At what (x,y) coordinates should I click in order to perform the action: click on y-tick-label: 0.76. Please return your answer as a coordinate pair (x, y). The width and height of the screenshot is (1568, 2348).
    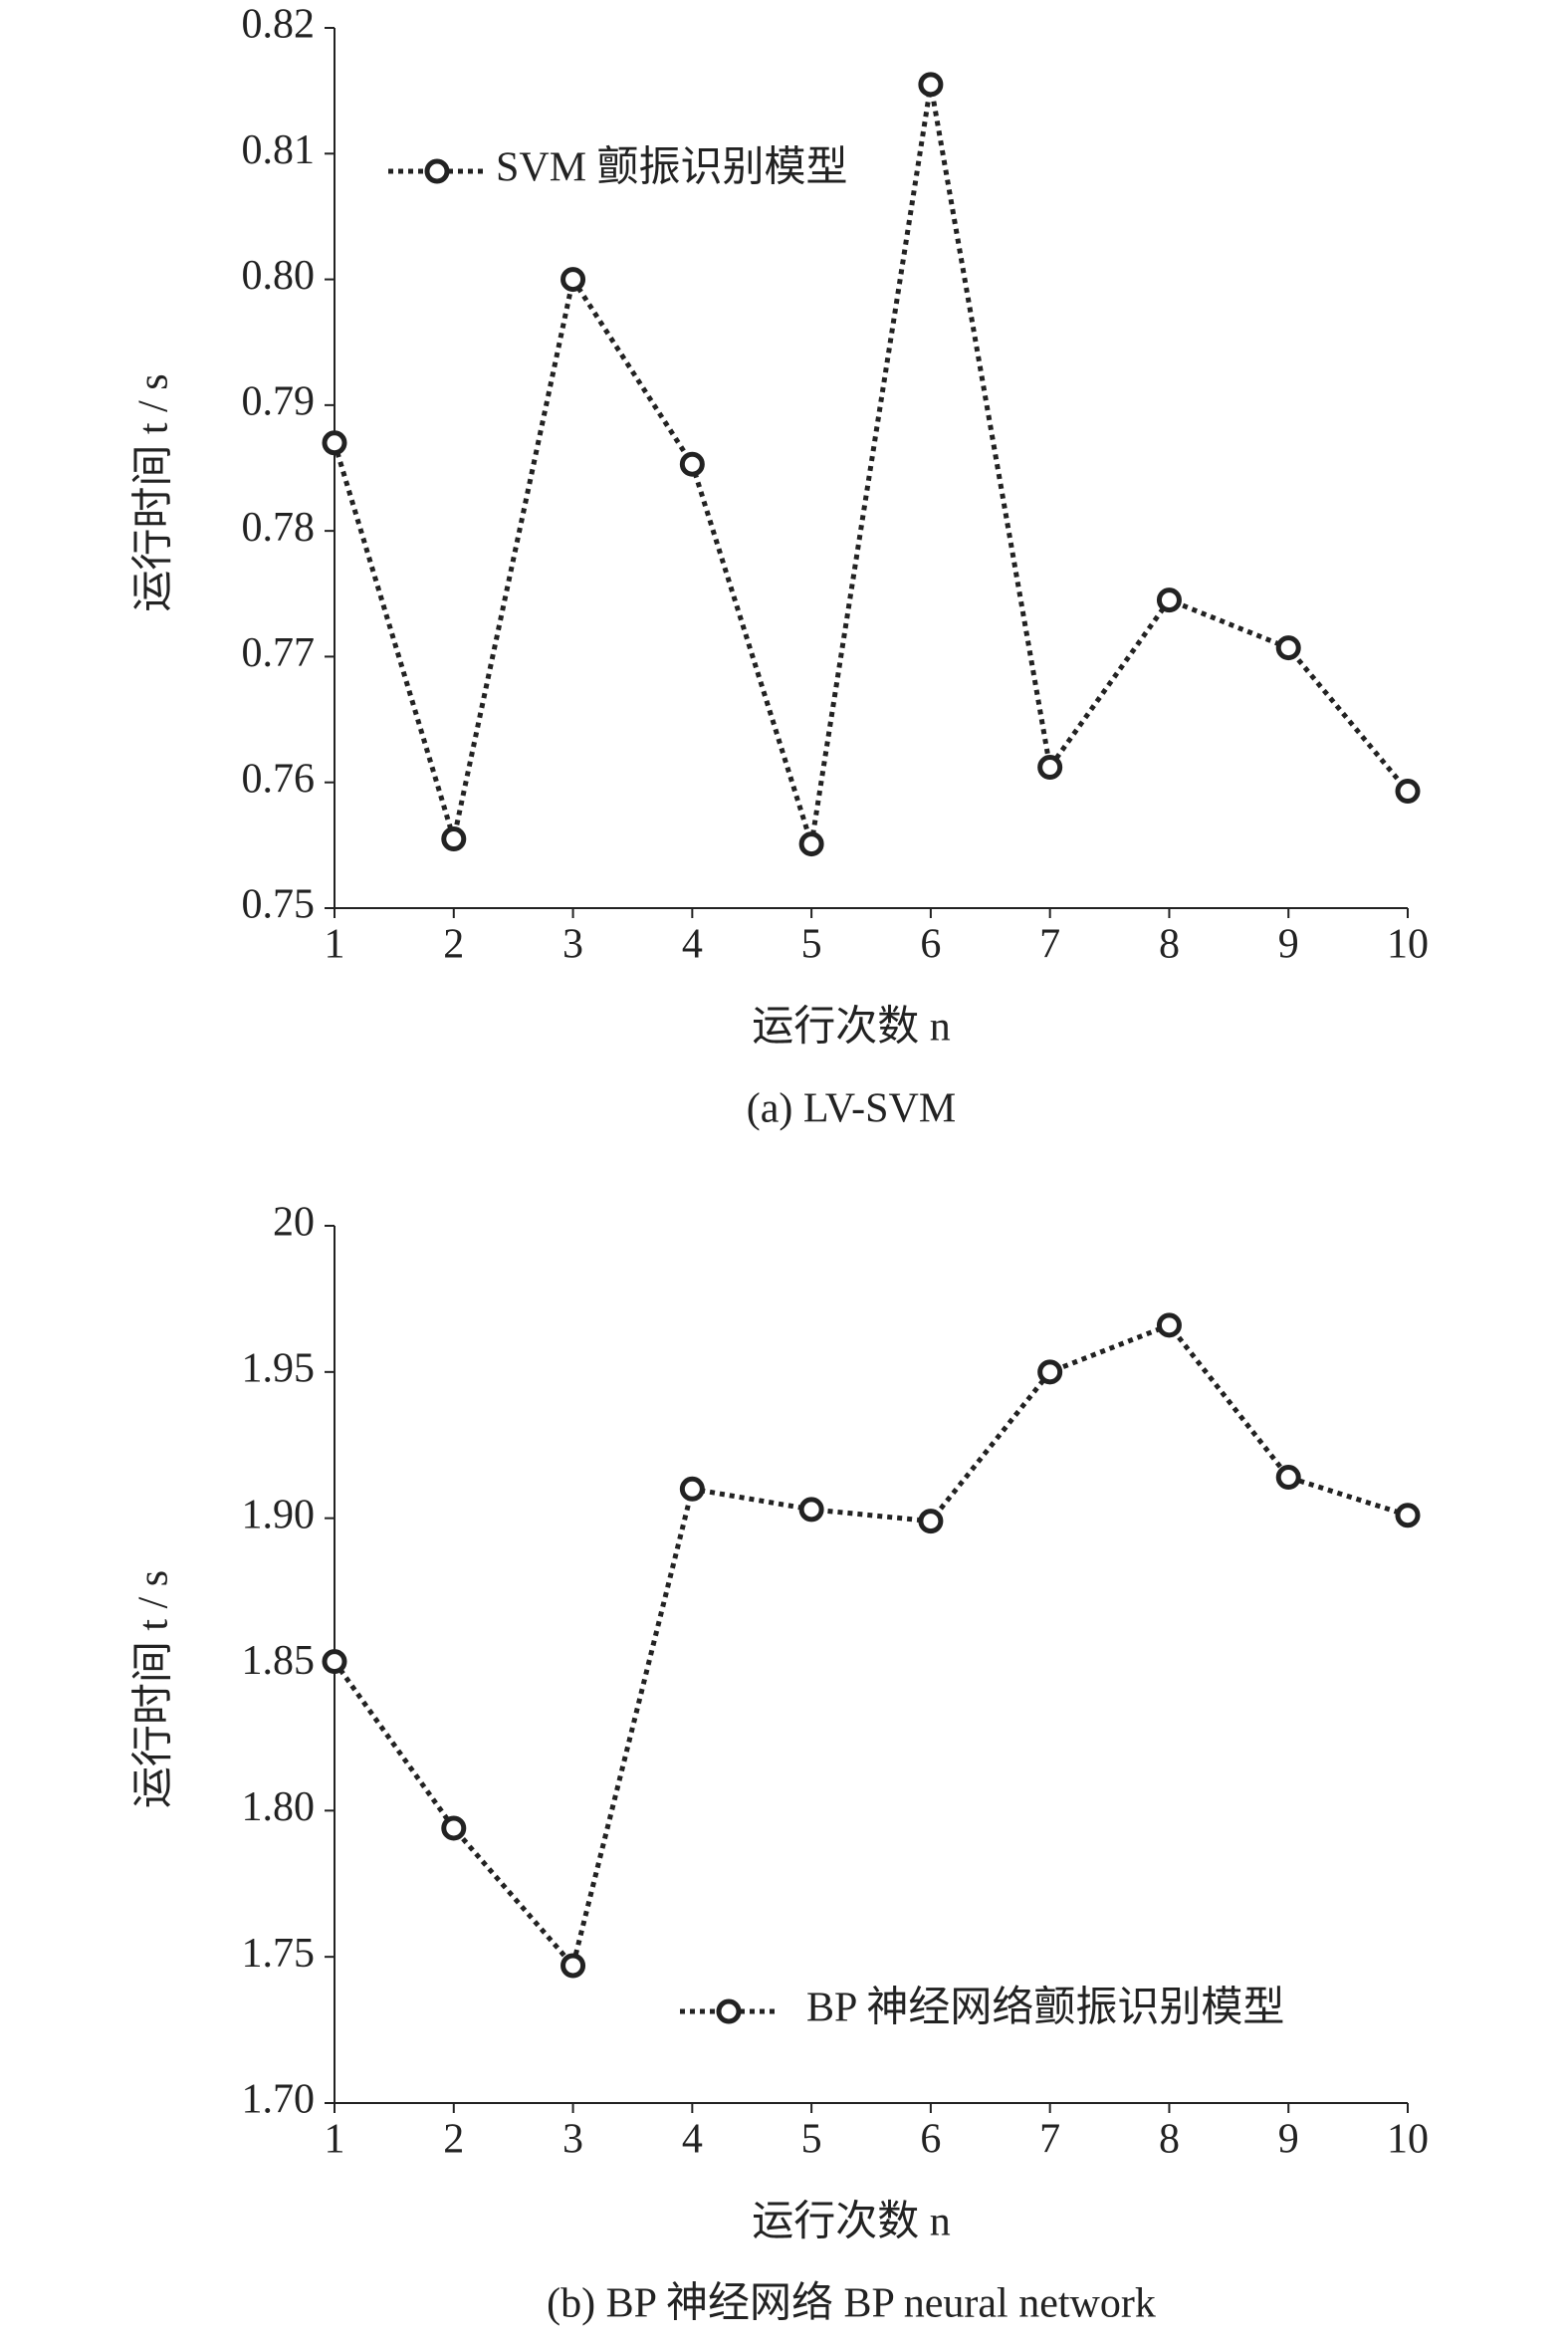
    Looking at the image, I should click on (279, 779).